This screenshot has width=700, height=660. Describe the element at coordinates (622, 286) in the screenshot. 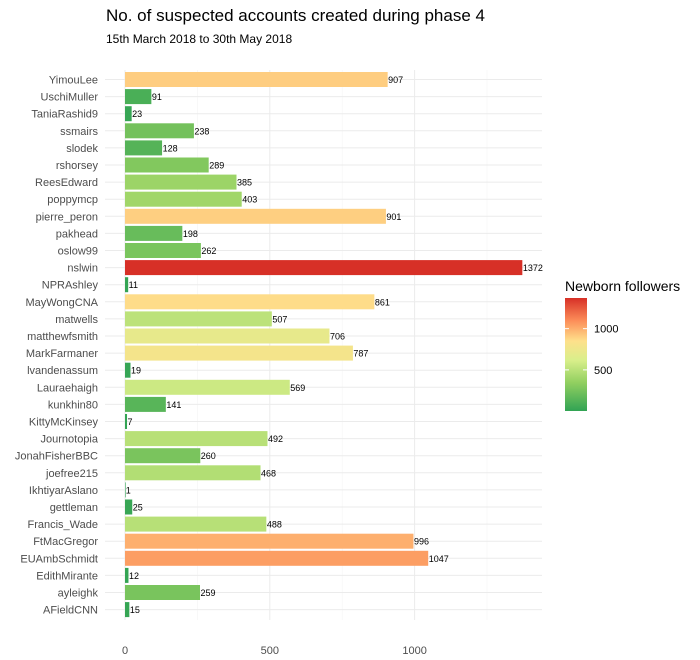

I see `legend-title: Newborn followers` at that location.